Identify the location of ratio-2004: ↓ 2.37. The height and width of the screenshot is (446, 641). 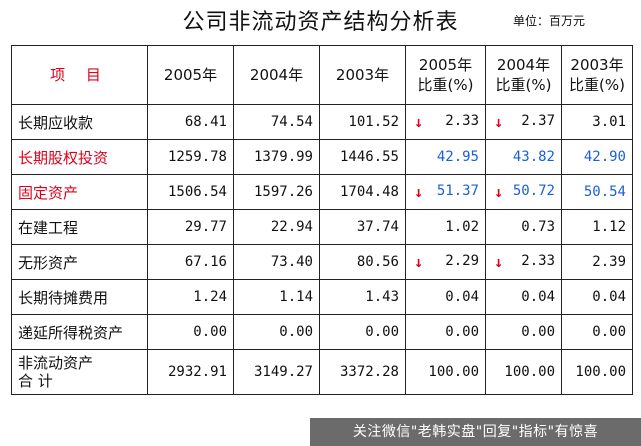
(523, 122).